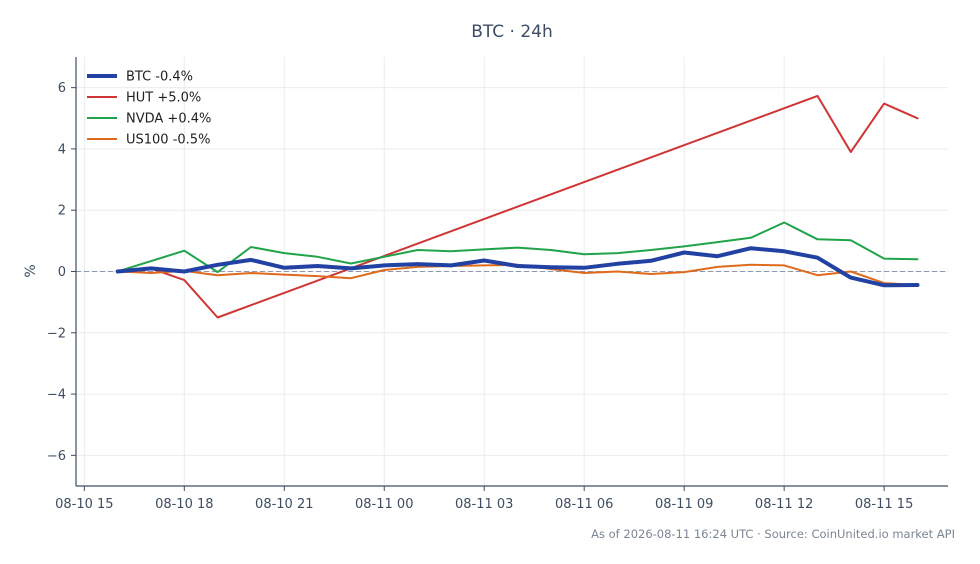  What do you see at coordinates (584, 504) in the screenshot?
I see `x-tick-label: 08-11 06` at bounding box center [584, 504].